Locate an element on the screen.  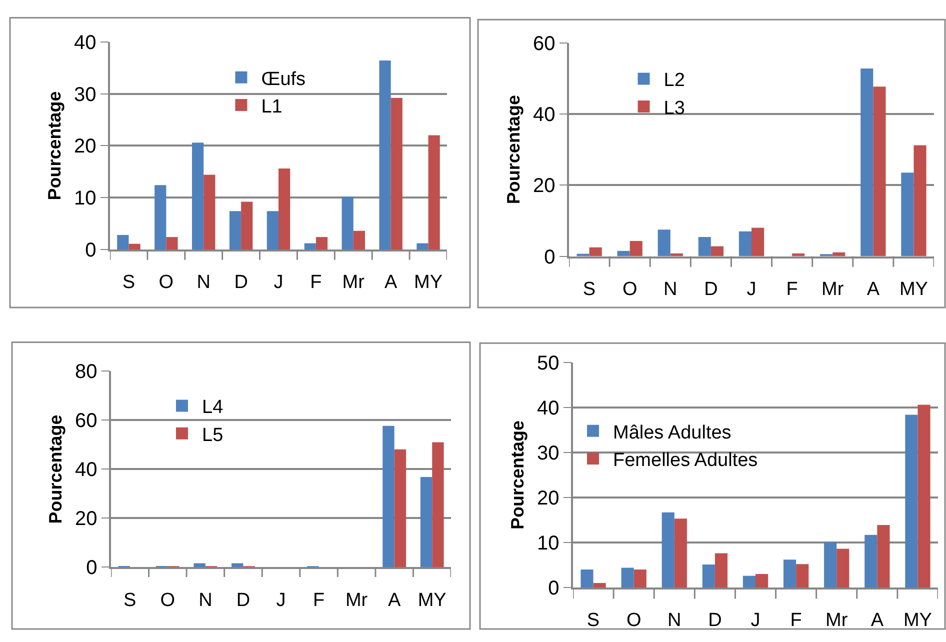
legend-label: L1 is located at coordinates (271, 107).